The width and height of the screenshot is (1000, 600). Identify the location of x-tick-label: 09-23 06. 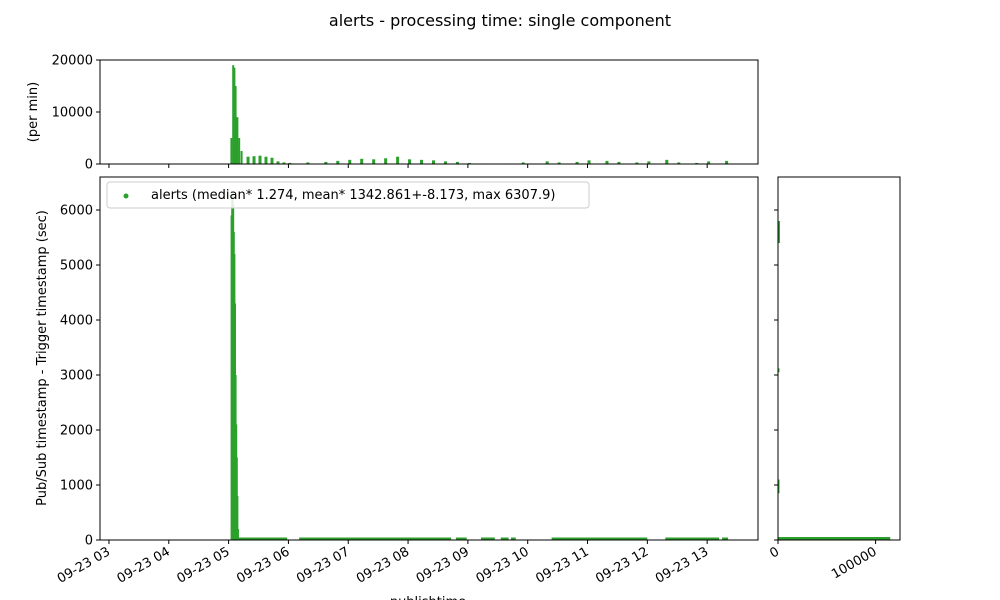
(263, 565).